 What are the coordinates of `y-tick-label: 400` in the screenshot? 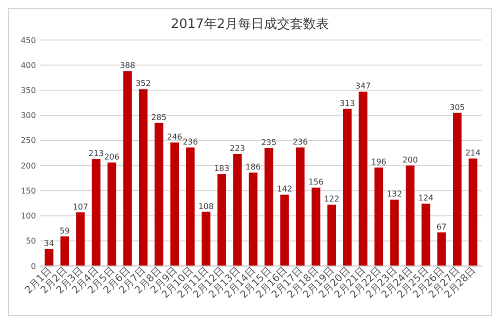 It's located at (28, 65).